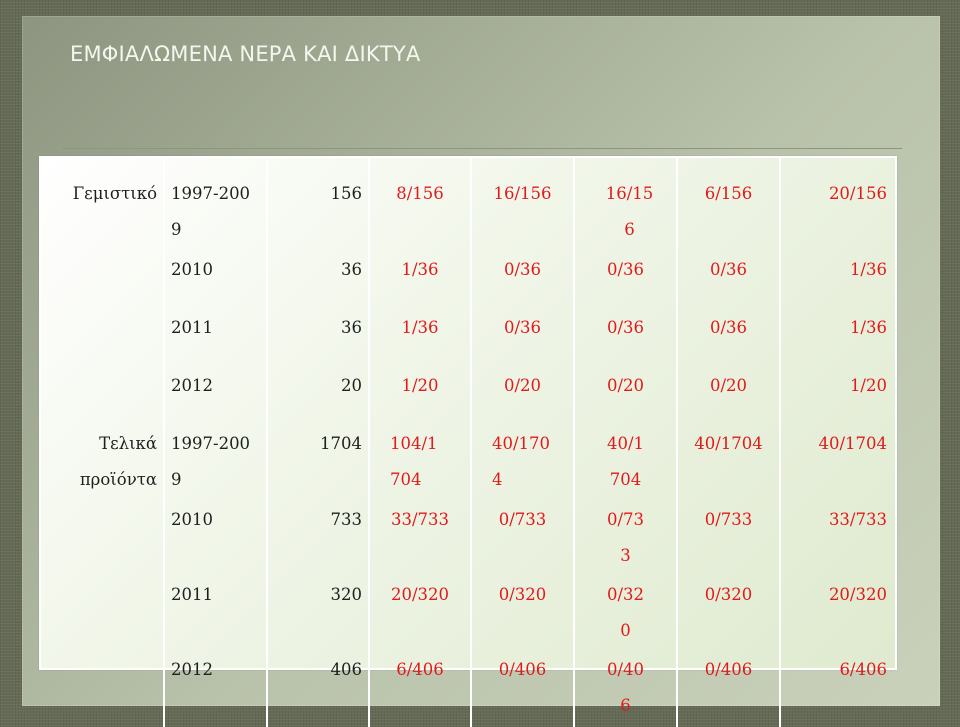 The width and height of the screenshot is (960, 727). Describe the element at coordinates (318, 613) in the screenshot. I see `total-cell: 320` at that location.